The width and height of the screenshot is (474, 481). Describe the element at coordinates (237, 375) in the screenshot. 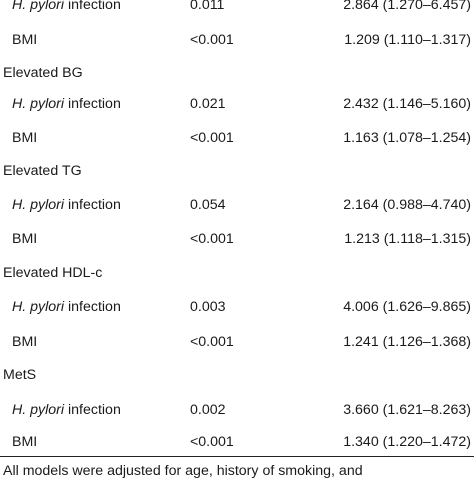

I see `group-header-row: MetS` at that location.